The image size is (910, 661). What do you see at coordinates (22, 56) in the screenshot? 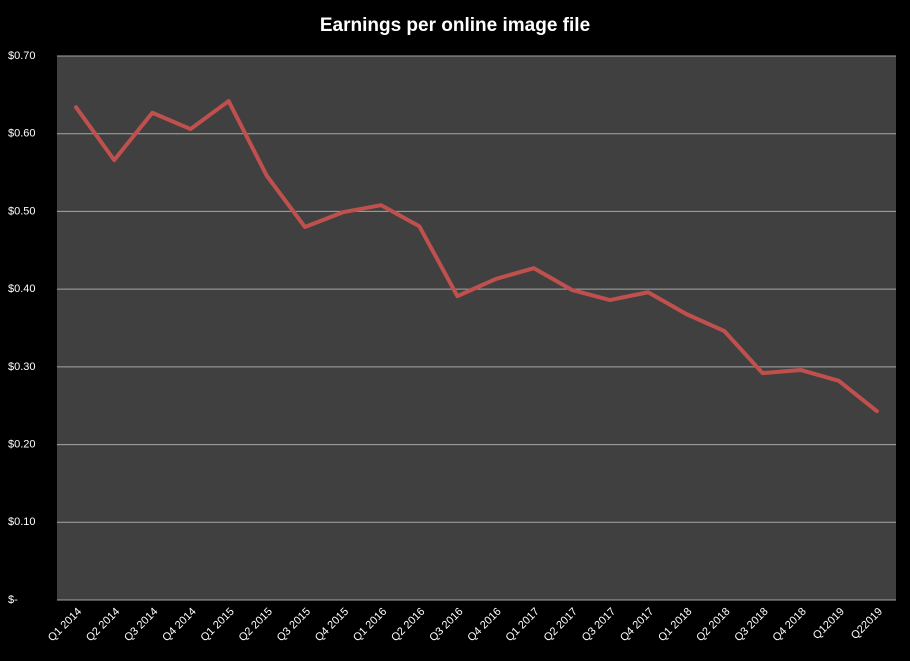
I see `y-tick-label: $0.70` at bounding box center [22, 56].